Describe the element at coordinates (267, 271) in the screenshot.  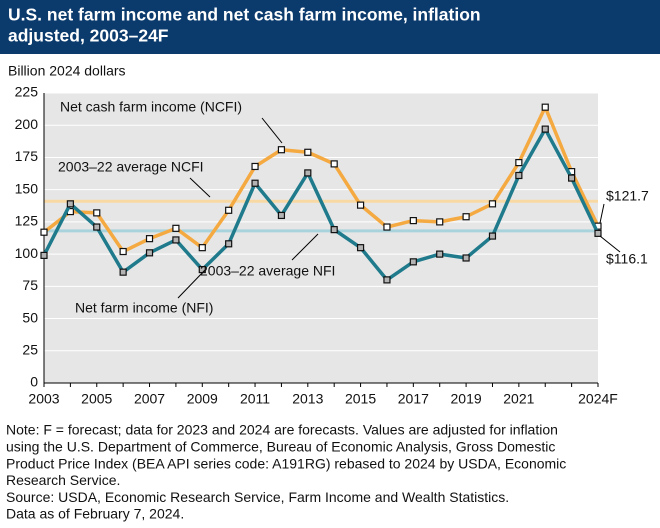
I see `reference-label: 2003–22 average NFI` at that location.